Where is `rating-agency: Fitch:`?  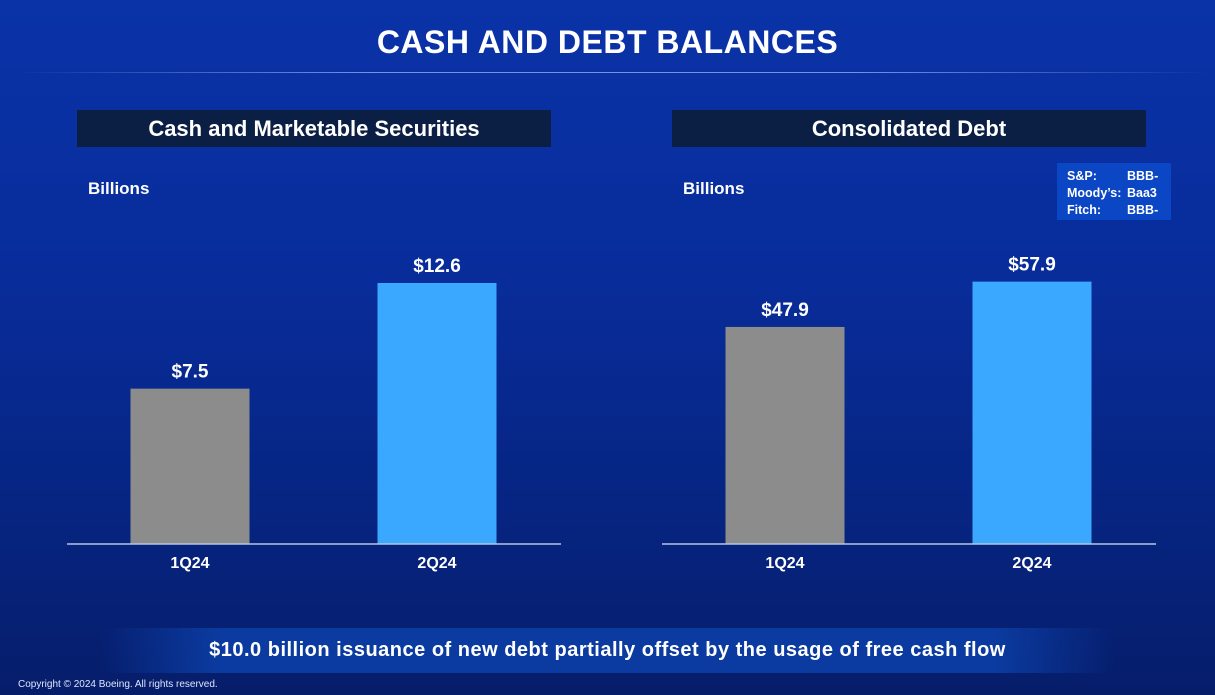 rating-agency: Fitch: is located at coordinates (1084, 210).